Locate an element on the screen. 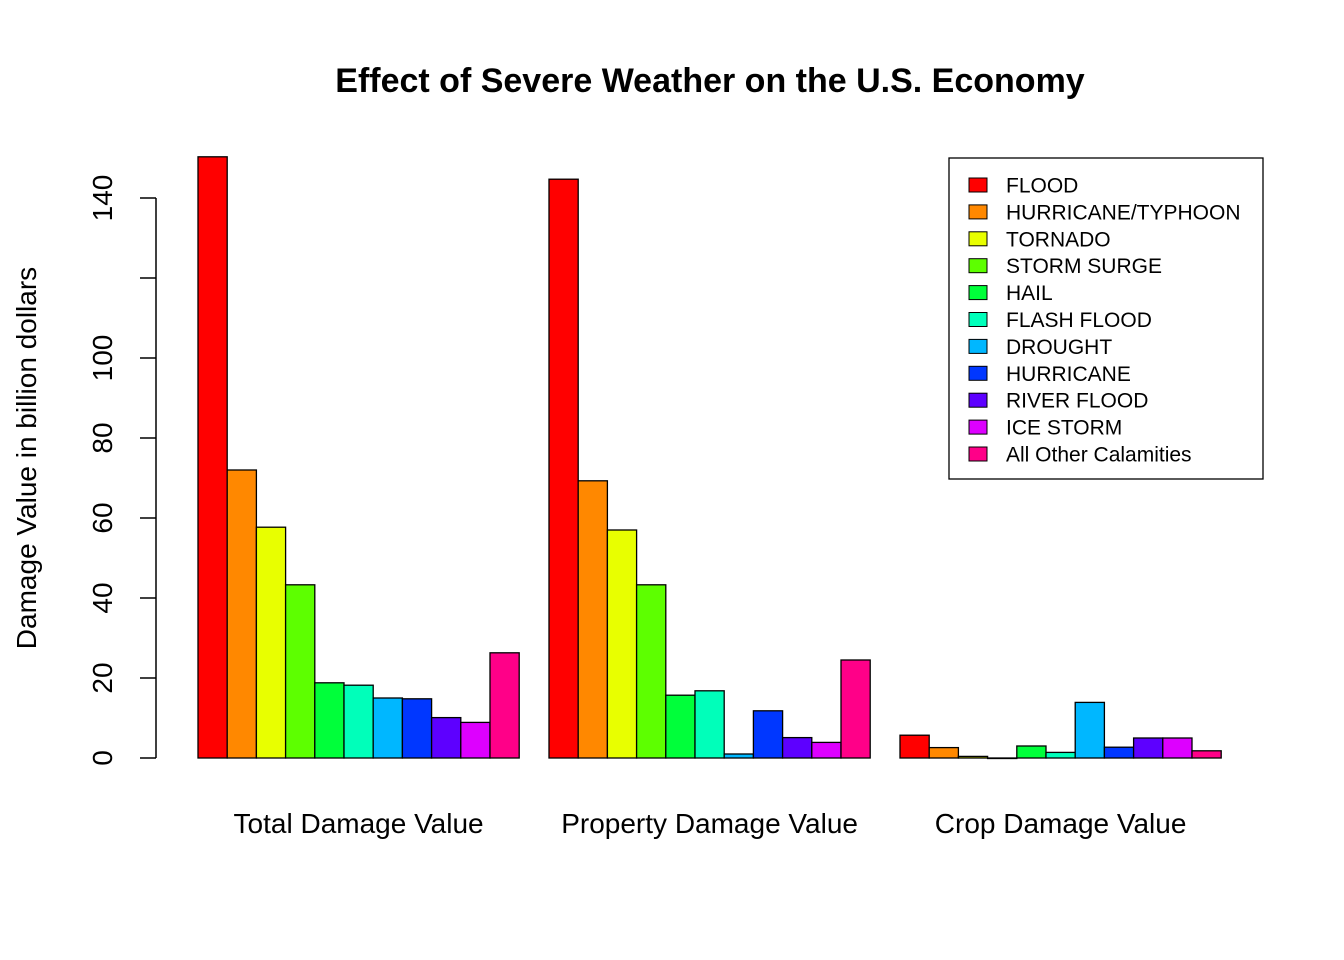 The image size is (1344, 960). y-axis-label: Damage Value in billion dollars is located at coordinates (26, 458).